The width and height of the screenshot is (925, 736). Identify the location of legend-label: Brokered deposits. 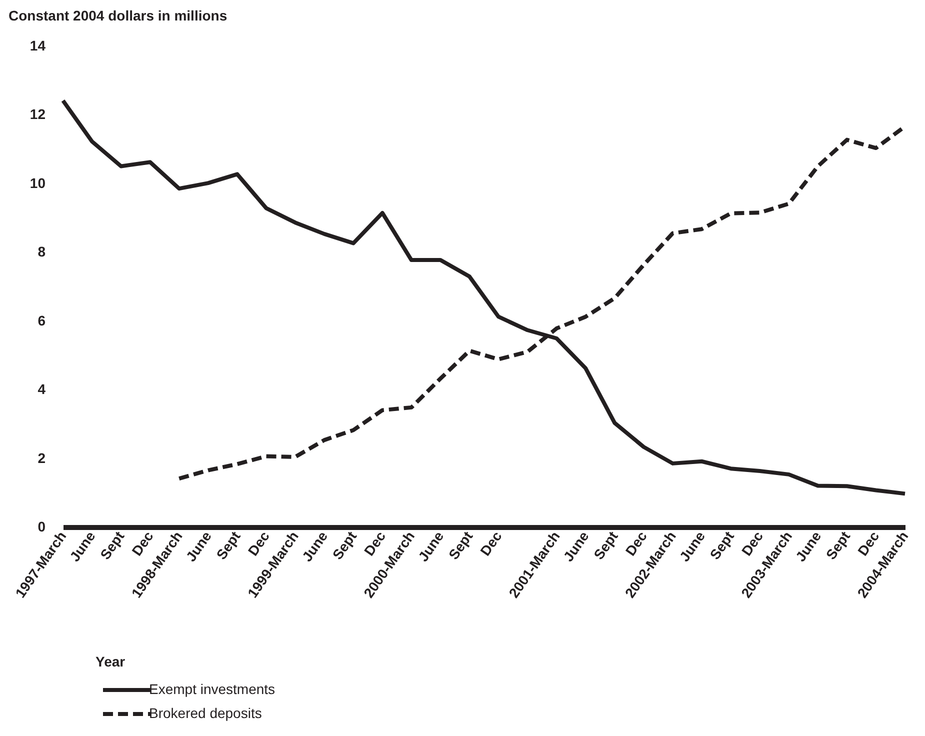
(205, 713).